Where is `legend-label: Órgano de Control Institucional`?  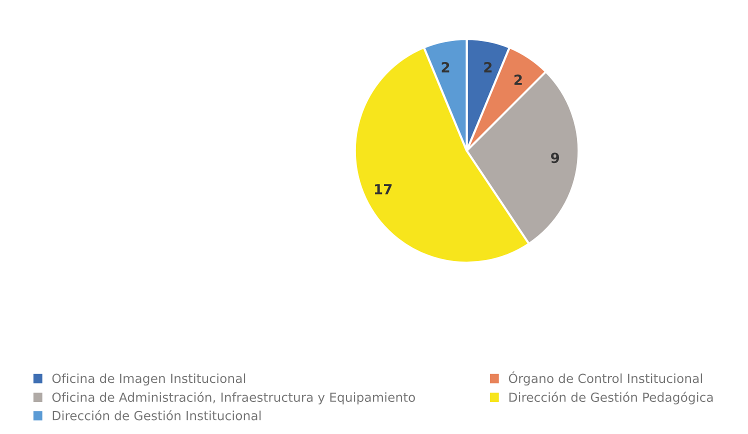 legend-label: Órgano de Control Institucional is located at coordinates (605, 378).